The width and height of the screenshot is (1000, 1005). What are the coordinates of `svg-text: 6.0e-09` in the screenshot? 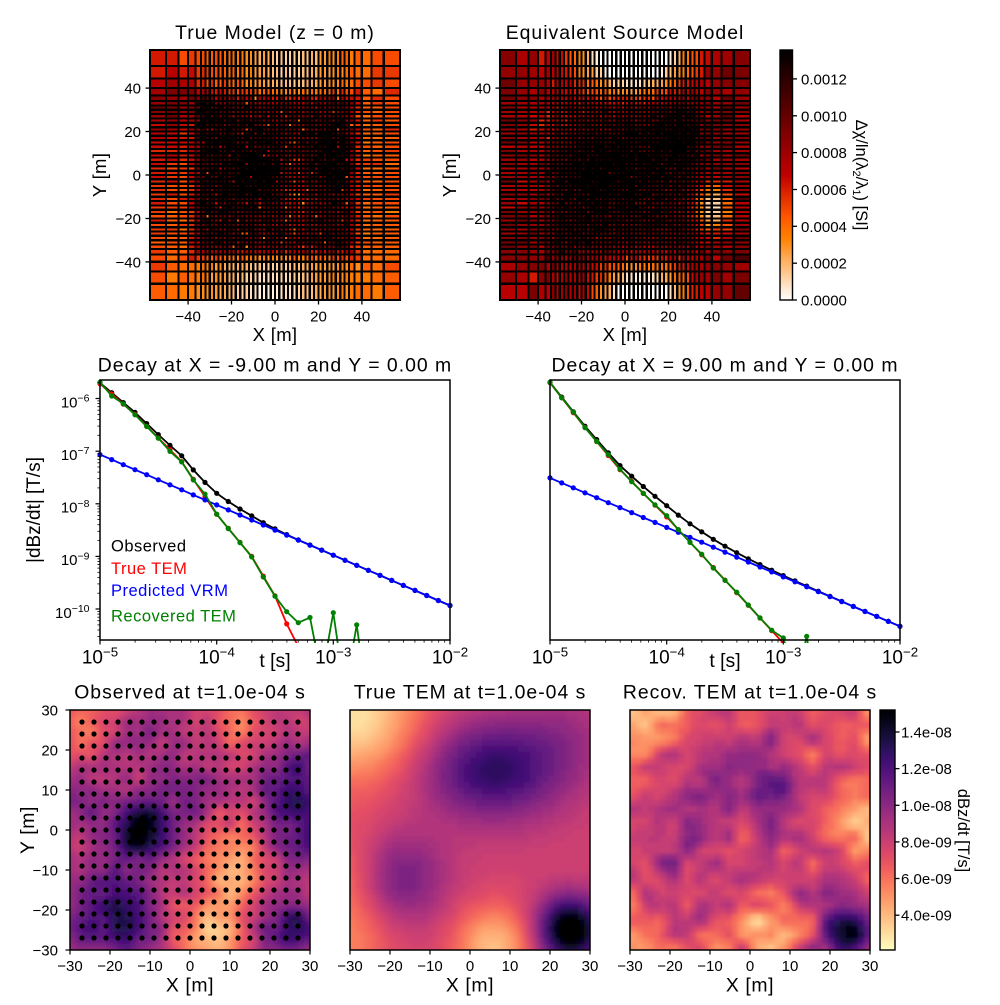 It's located at (926, 879).